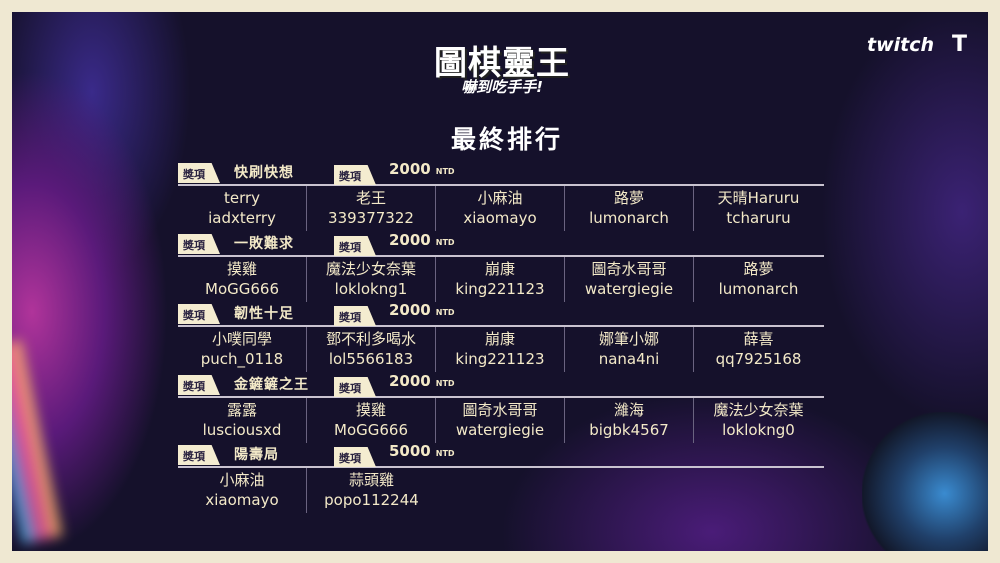  Describe the element at coordinates (370, 269) in the screenshot. I see `winner-nickname: 魔法少女奈葉` at that location.